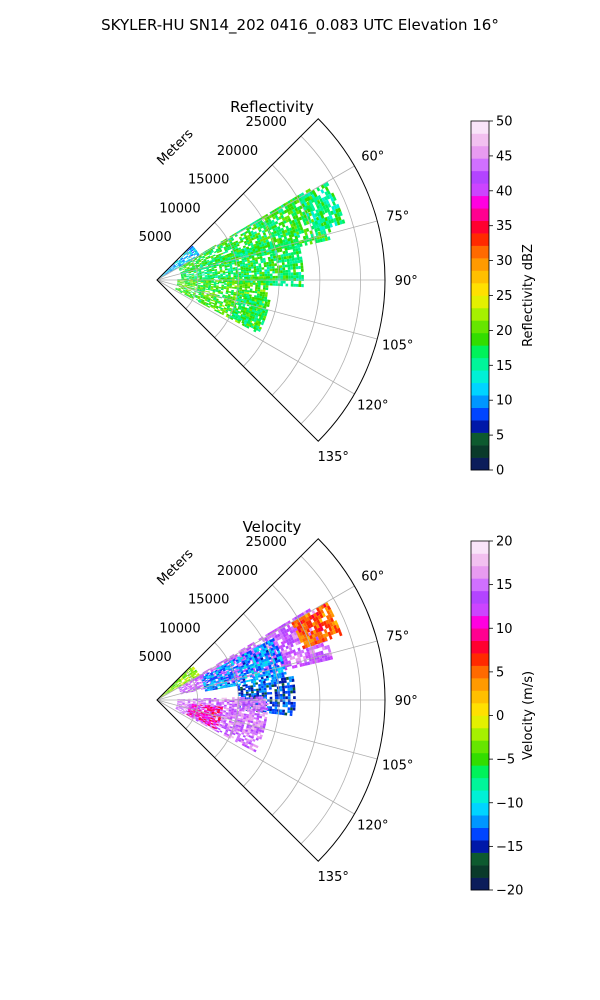 This screenshot has height=1000, width=600. What do you see at coordinates (208, 180) in the screenshot?
I see `range-tick-label: 15000` at bounding box center [208, 180].